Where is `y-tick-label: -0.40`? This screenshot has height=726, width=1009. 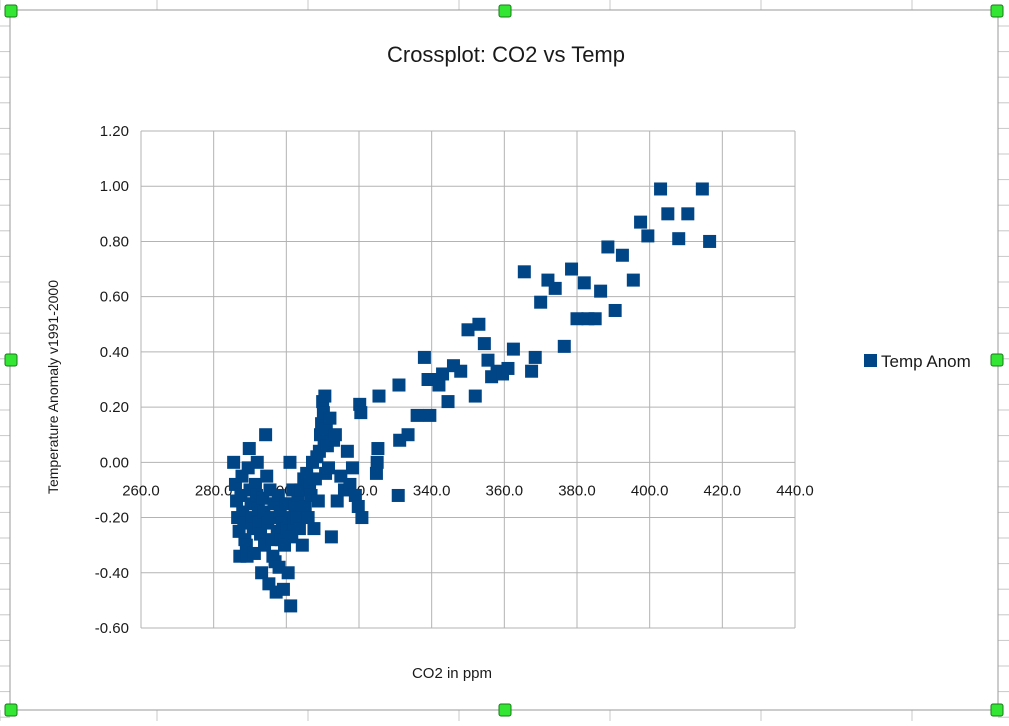 y-tick-label: -0.40 is located at coordinates (112, 573).